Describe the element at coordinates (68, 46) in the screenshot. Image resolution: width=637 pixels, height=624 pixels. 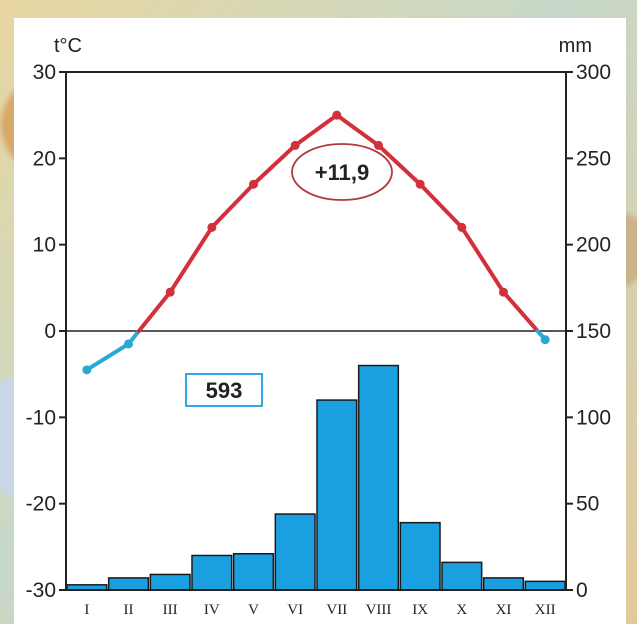
I see `left-axis-unit: t°C` at that location.